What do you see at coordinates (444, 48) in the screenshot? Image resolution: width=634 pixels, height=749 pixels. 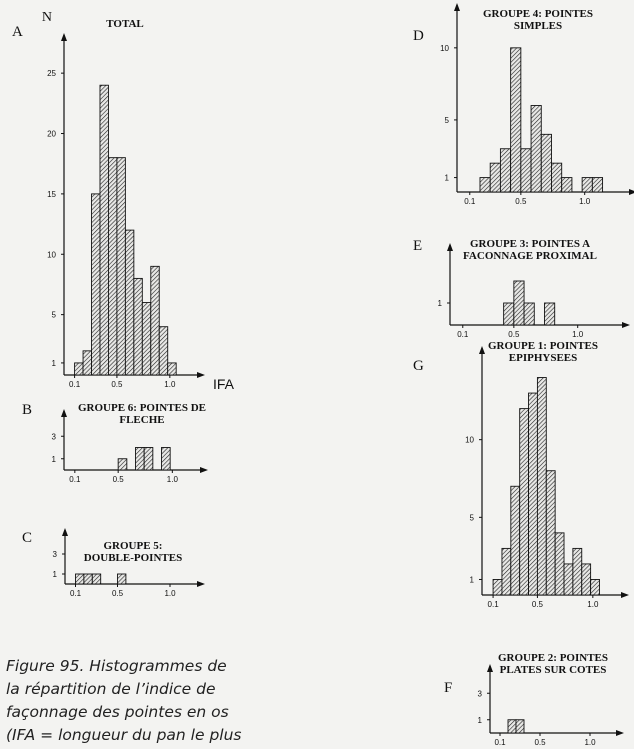 I see `y-tick-label: 10` at bounding box center [444, 48].